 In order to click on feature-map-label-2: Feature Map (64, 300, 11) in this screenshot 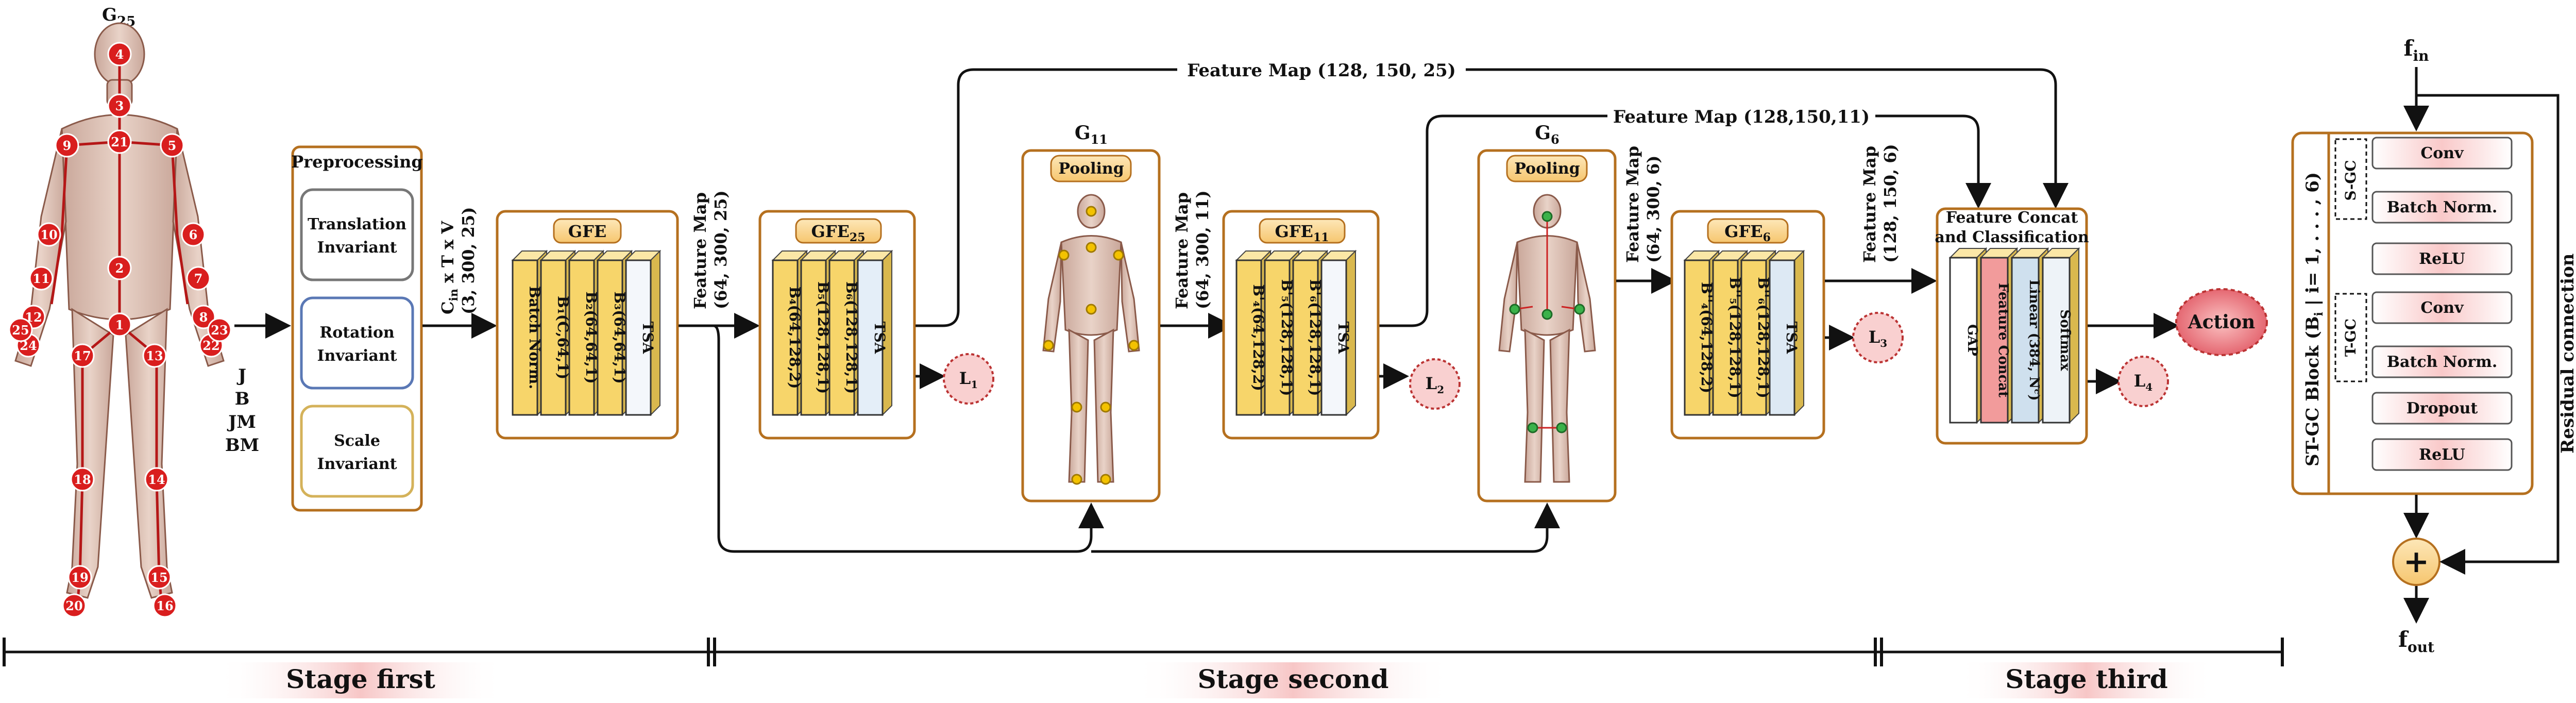, I will do `click(1192, 249)`.